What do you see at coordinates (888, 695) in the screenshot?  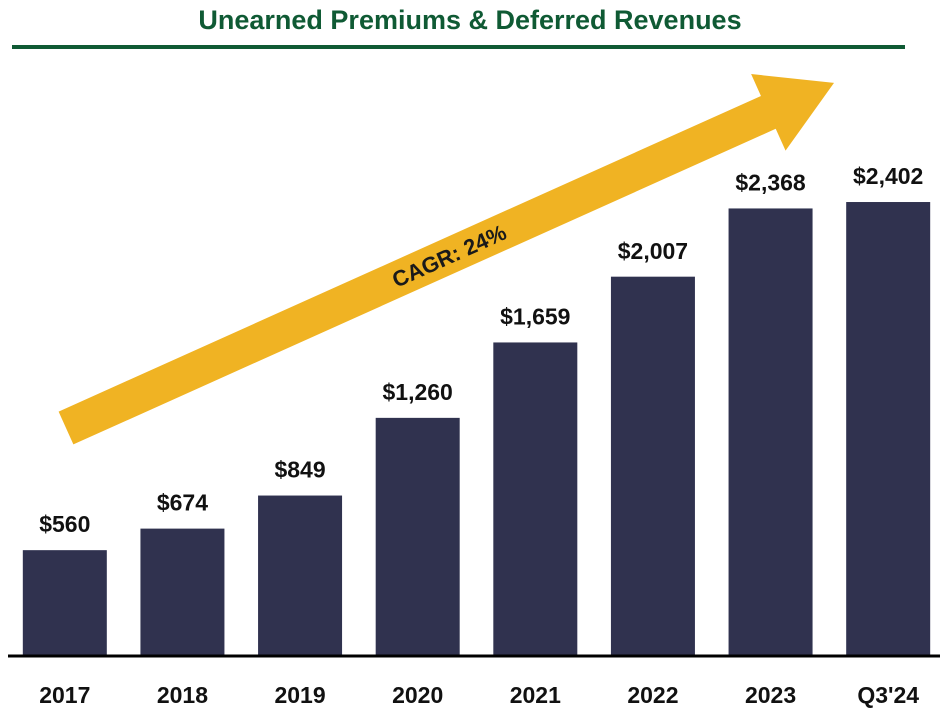 I see `x-tick-label: Q3'24` at bounding box center [888, 695].